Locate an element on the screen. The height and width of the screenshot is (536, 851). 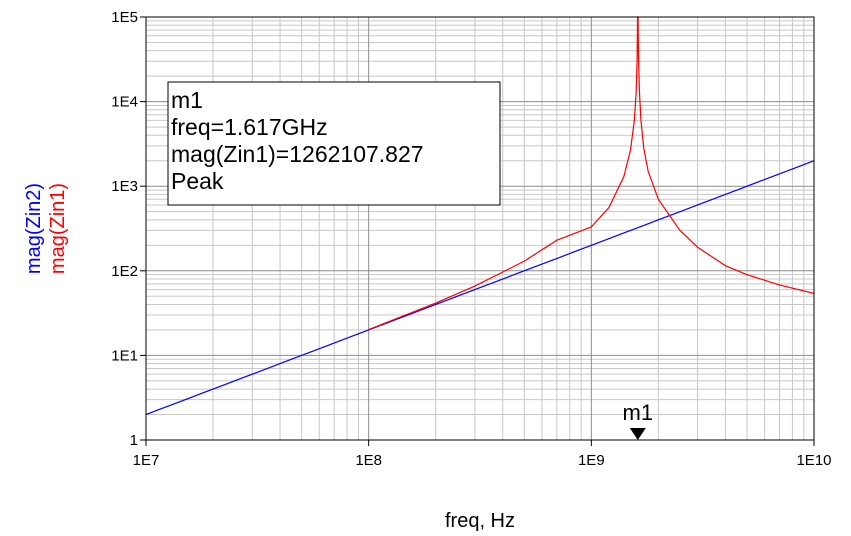
x-tick-label: 1E7 is located at coordinates (146, 460).